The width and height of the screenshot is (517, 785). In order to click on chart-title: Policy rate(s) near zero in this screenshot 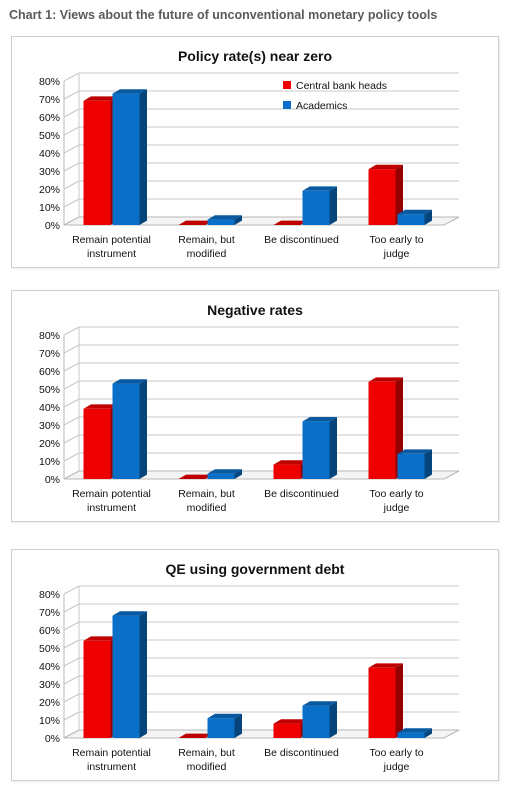, I will do `click(255, 56)`.